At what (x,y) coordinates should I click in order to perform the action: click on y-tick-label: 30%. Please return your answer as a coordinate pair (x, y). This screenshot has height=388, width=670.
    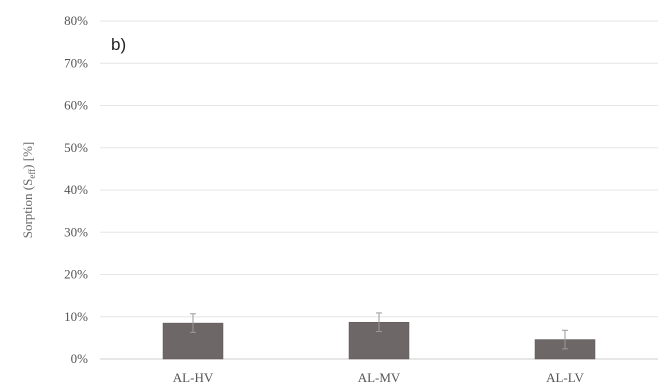
    Looking at the image, I should click on (76, 231).